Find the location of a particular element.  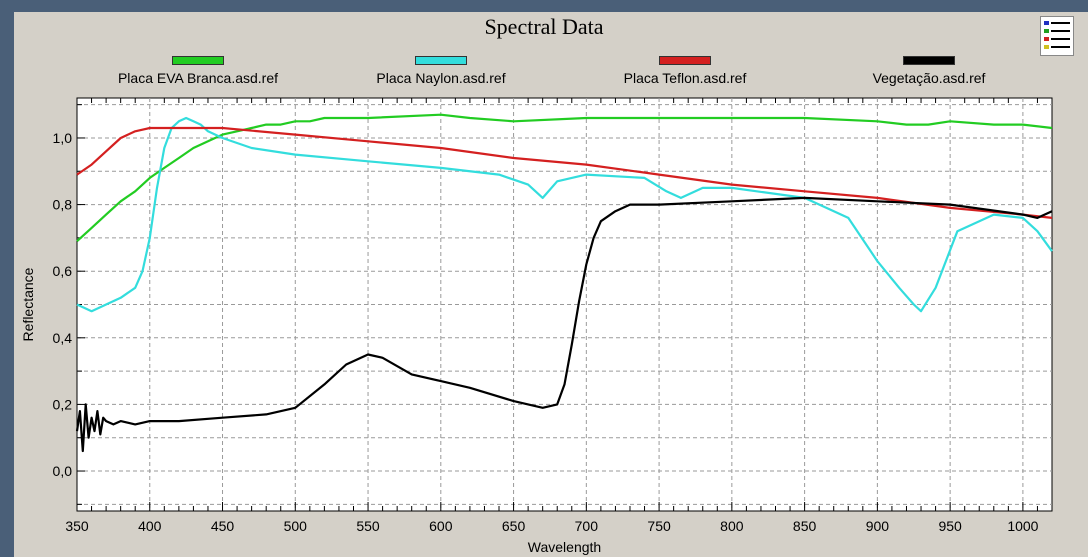

legend-list-icon is located at coordinates (1057, 36).